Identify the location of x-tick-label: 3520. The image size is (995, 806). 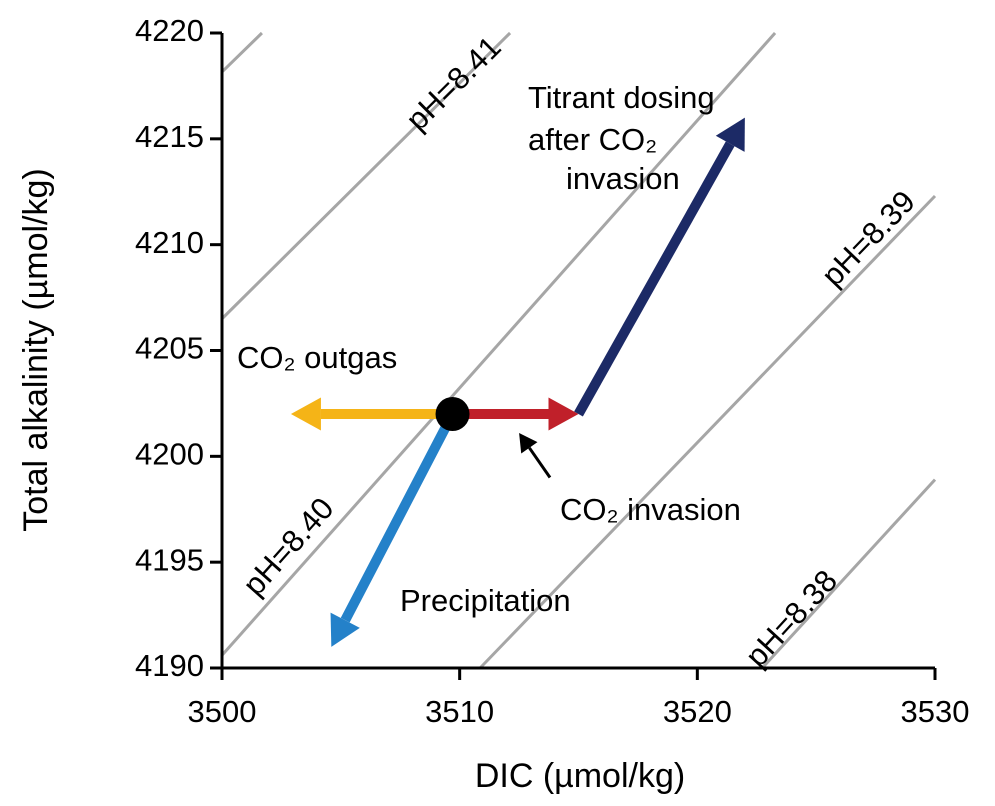
(697, 711).